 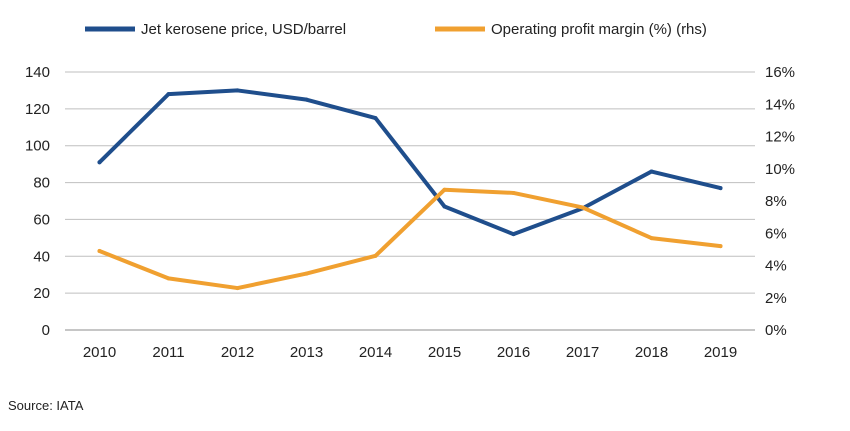 What do you see at coordinates (780, 72) in the screenshot?
I see `right-tick-label: 16%` at bounding box center [780, 72].